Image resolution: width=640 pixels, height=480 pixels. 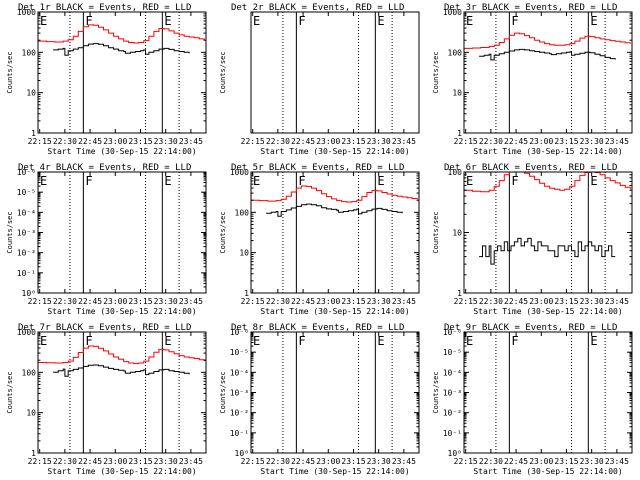 I want to click on panel-title: Det 8r BLACK = Events, RED = LLD, so click(x=317, y=328).